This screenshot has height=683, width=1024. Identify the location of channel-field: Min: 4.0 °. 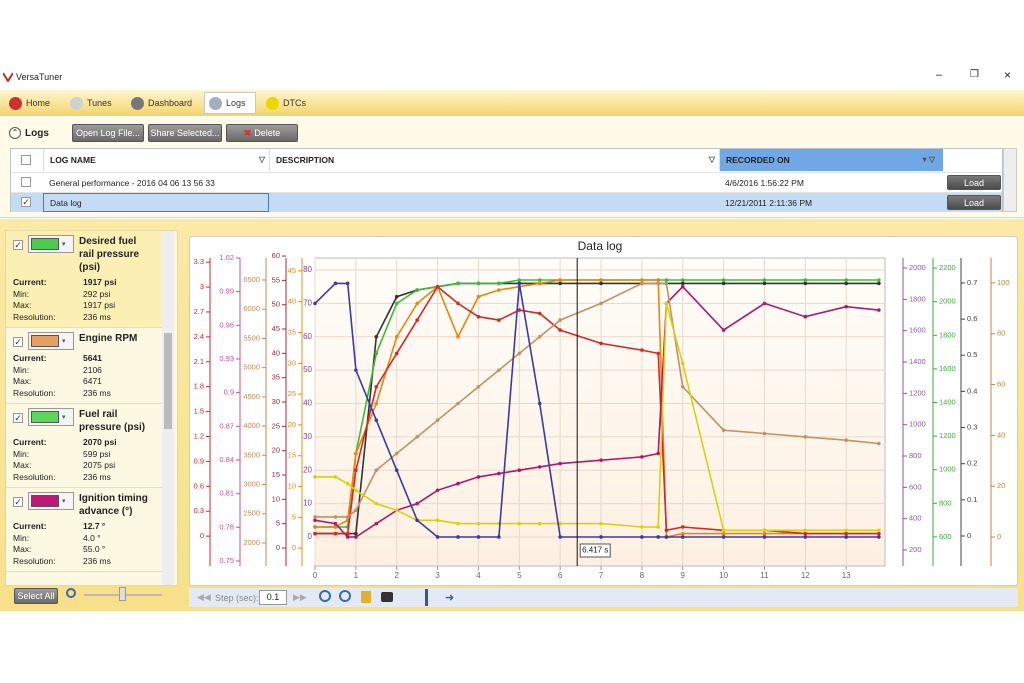
(85, 539).